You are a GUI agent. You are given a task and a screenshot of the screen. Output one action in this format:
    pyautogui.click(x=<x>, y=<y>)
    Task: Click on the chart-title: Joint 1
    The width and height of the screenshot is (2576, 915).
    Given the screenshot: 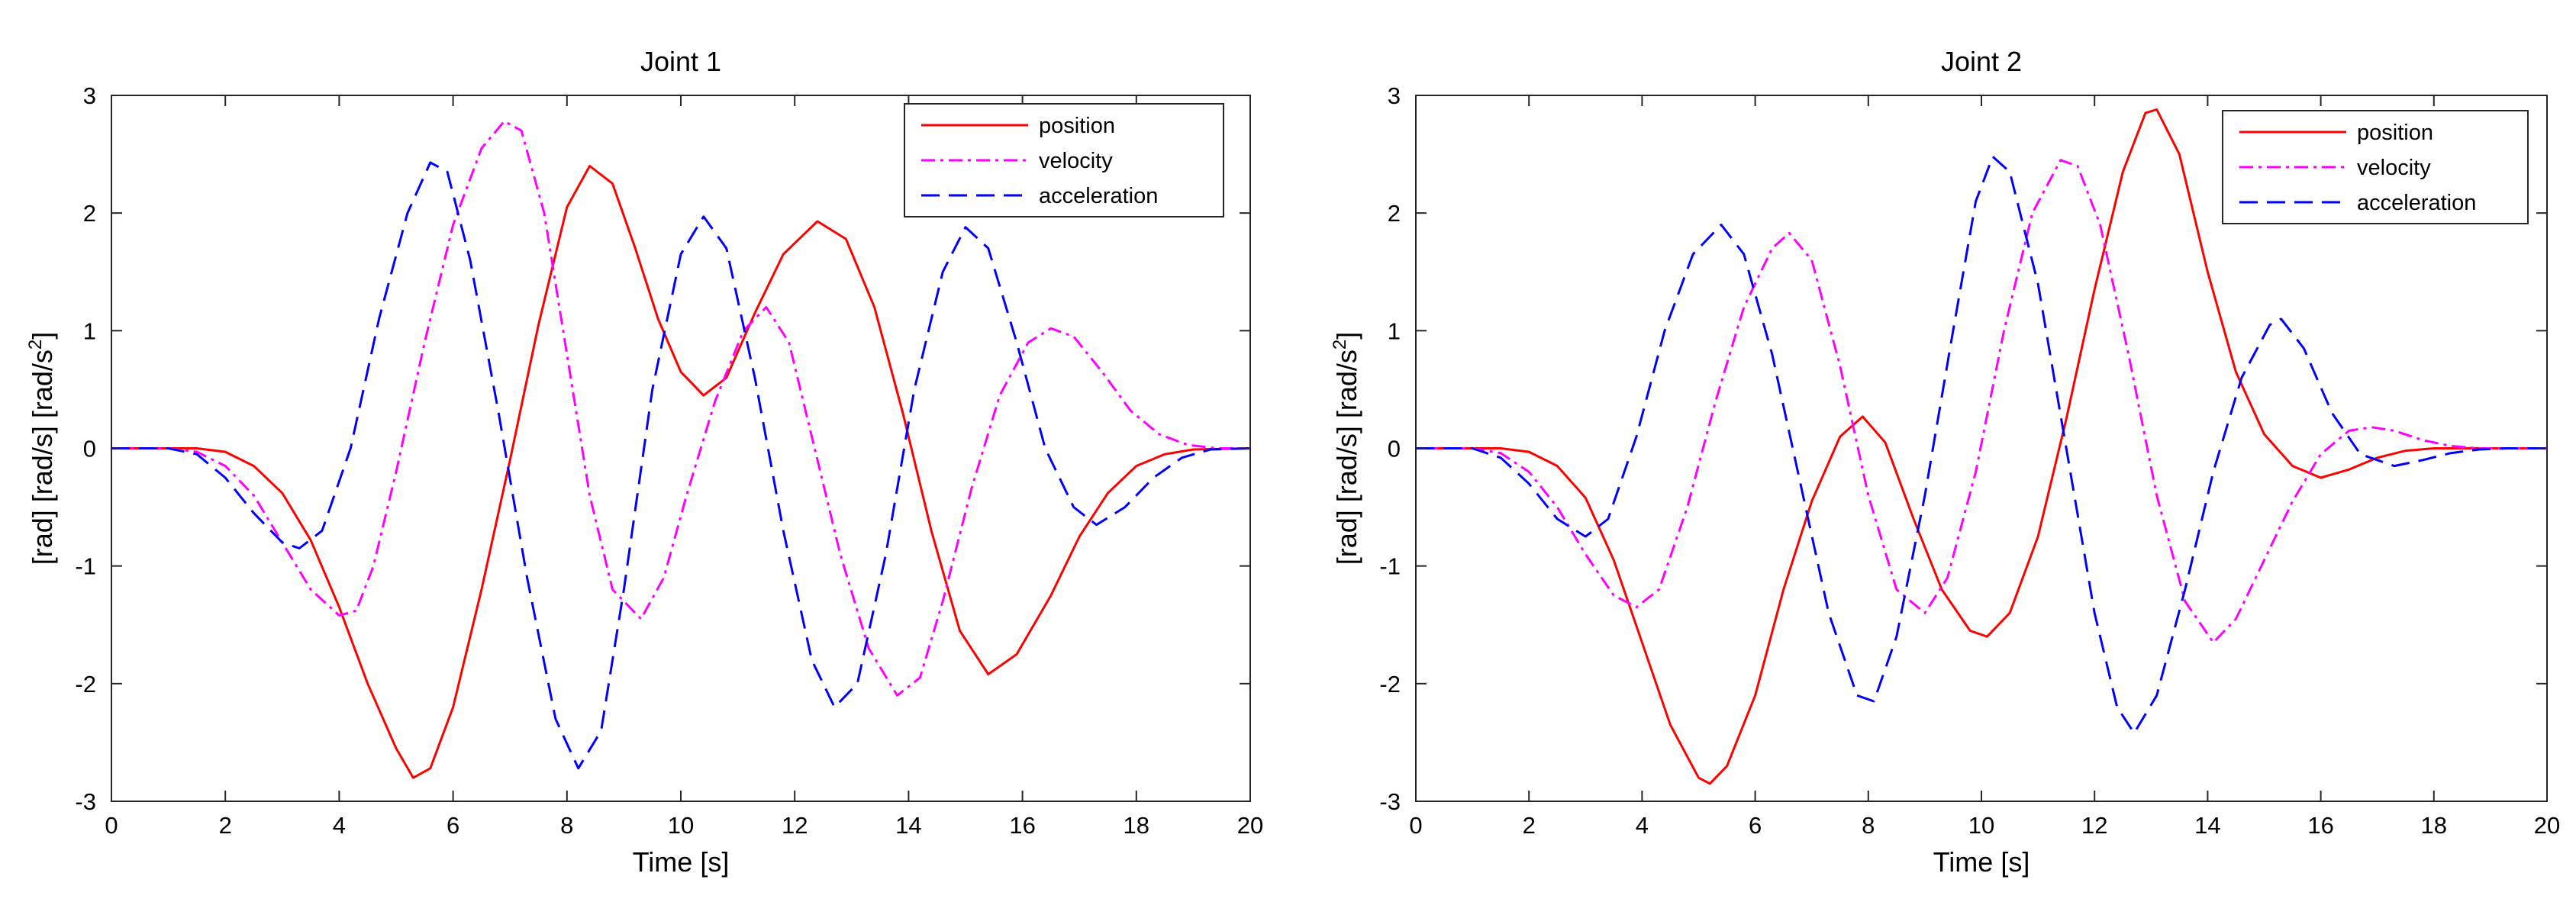 What is the action you would take?
    pyautogui.click(x=680, y=61)
    